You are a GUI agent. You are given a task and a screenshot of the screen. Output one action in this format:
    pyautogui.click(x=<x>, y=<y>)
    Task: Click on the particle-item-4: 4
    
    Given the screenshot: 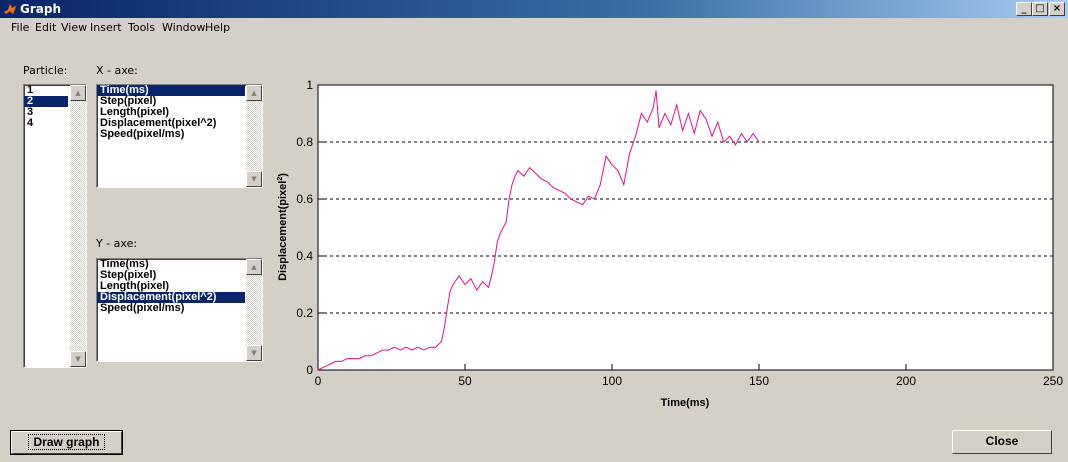 What is the action you would take?
    pyautogui.click(x=30, y=123)
    